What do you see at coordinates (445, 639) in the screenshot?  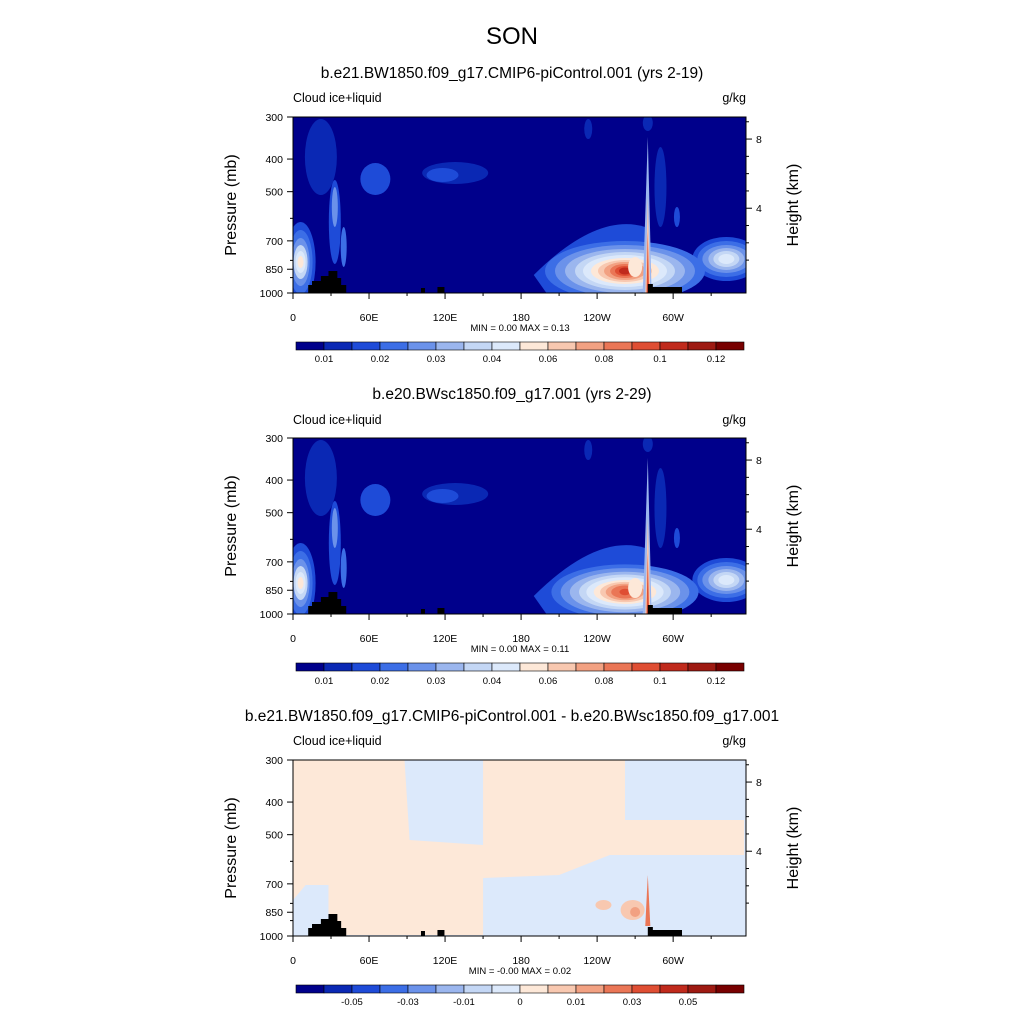 I see `x-tick-label: 120E` at bounding box center [445, 639].